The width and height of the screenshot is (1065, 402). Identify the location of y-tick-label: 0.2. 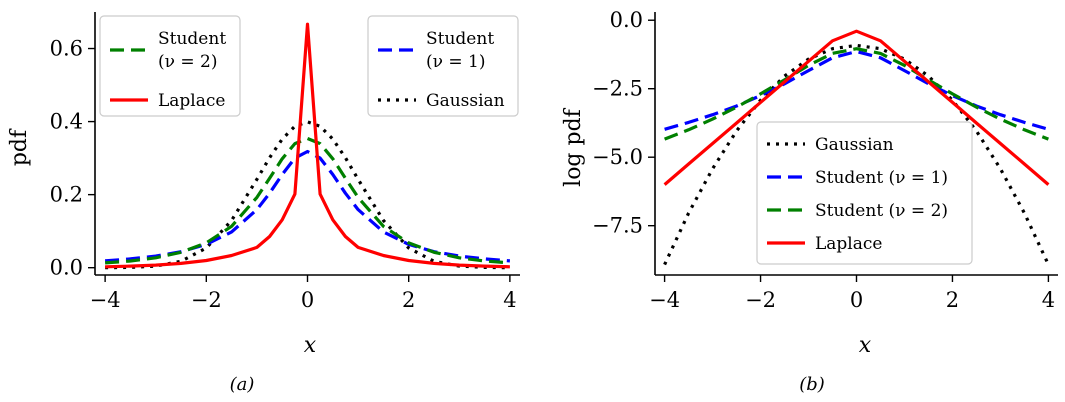
(66, 195).